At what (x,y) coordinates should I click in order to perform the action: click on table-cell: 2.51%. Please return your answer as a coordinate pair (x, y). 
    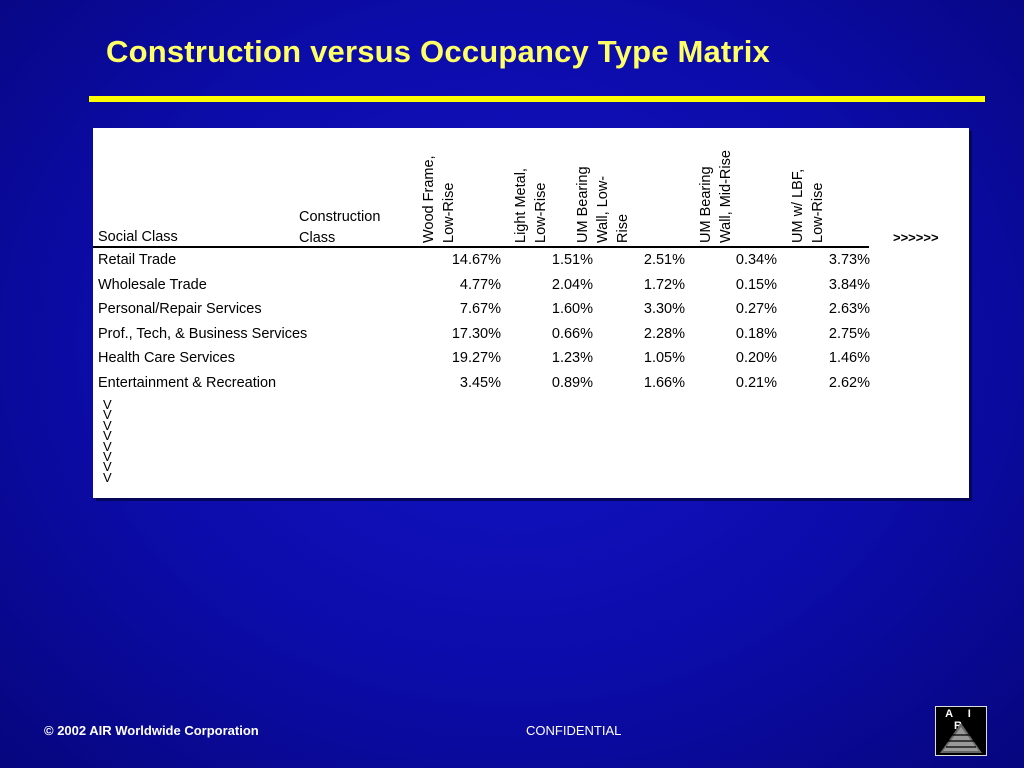
    Looking at the image, I should click on (664, 260).